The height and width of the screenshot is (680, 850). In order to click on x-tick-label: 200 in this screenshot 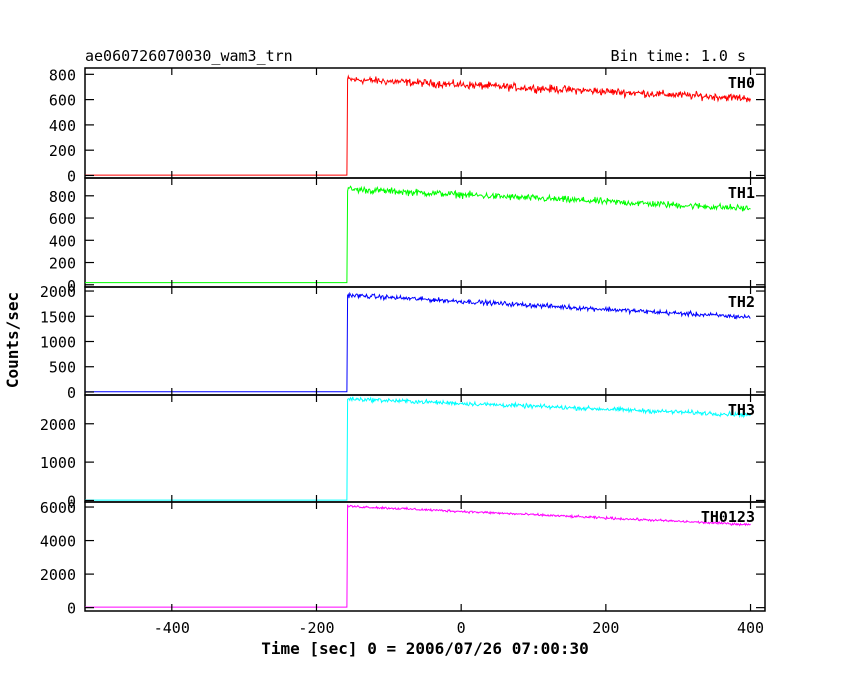, I will do `click(605, 628)`.